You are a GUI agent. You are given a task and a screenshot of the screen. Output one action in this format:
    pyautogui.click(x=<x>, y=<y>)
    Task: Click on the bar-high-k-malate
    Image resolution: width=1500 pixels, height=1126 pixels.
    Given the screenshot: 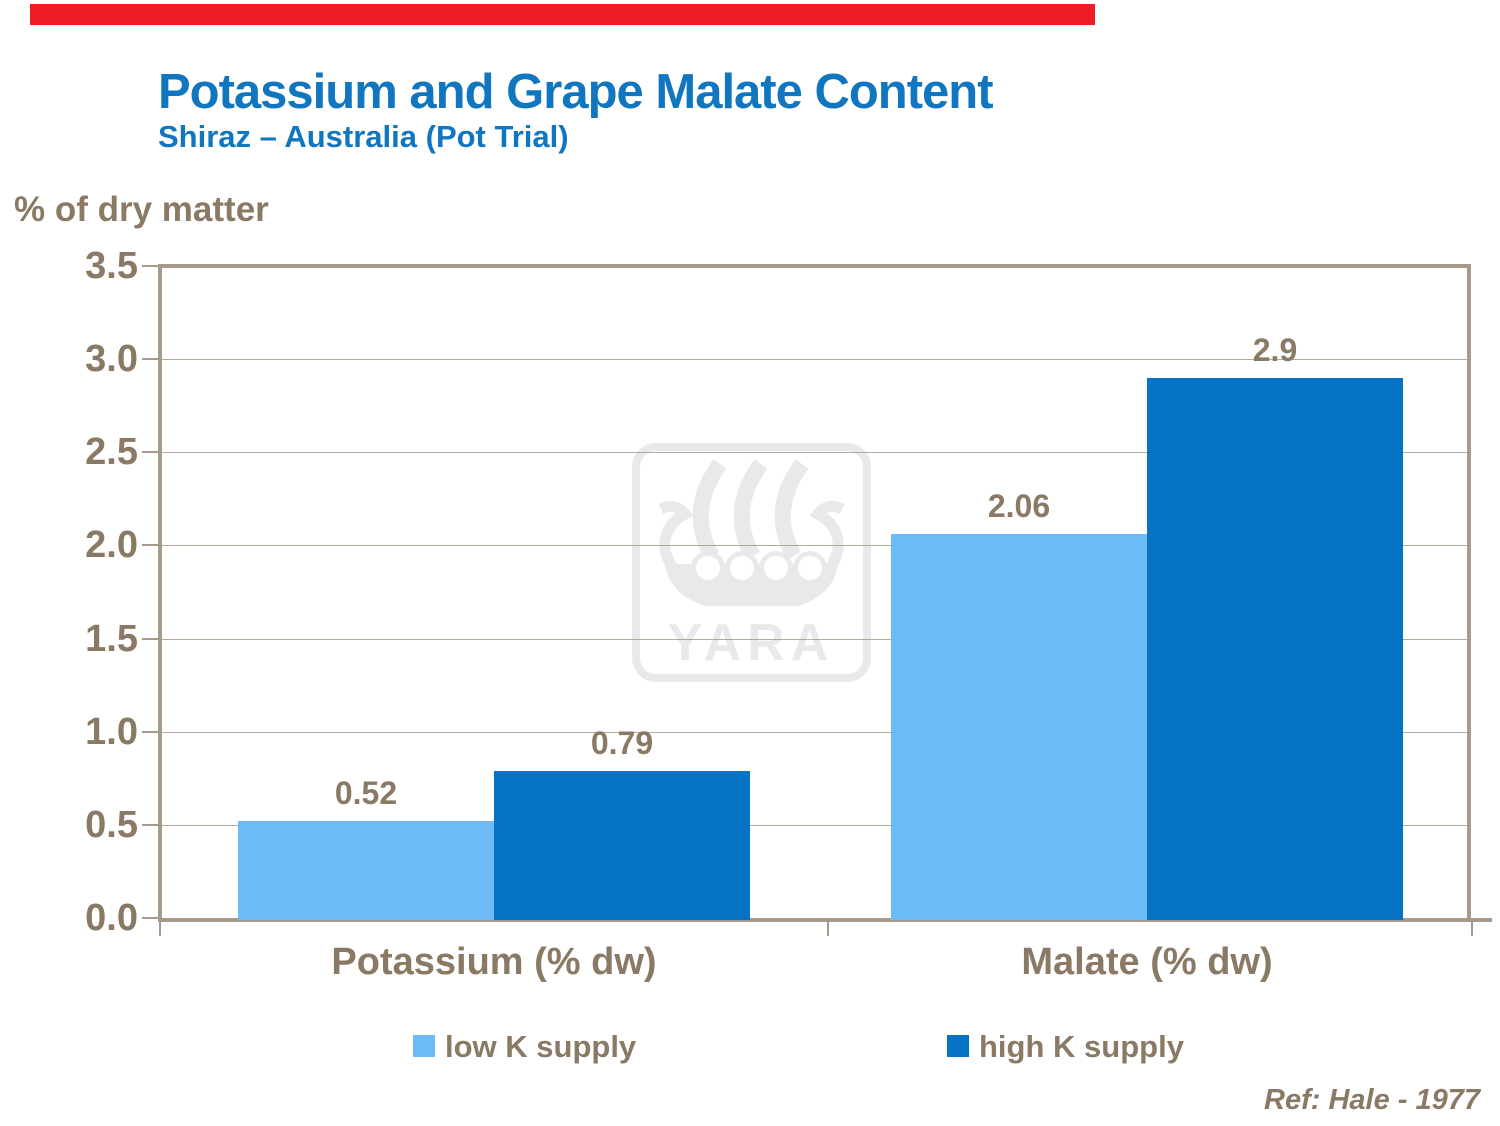 What is the action you would take?
    pyautogui.click(x=1275, y=649)
    